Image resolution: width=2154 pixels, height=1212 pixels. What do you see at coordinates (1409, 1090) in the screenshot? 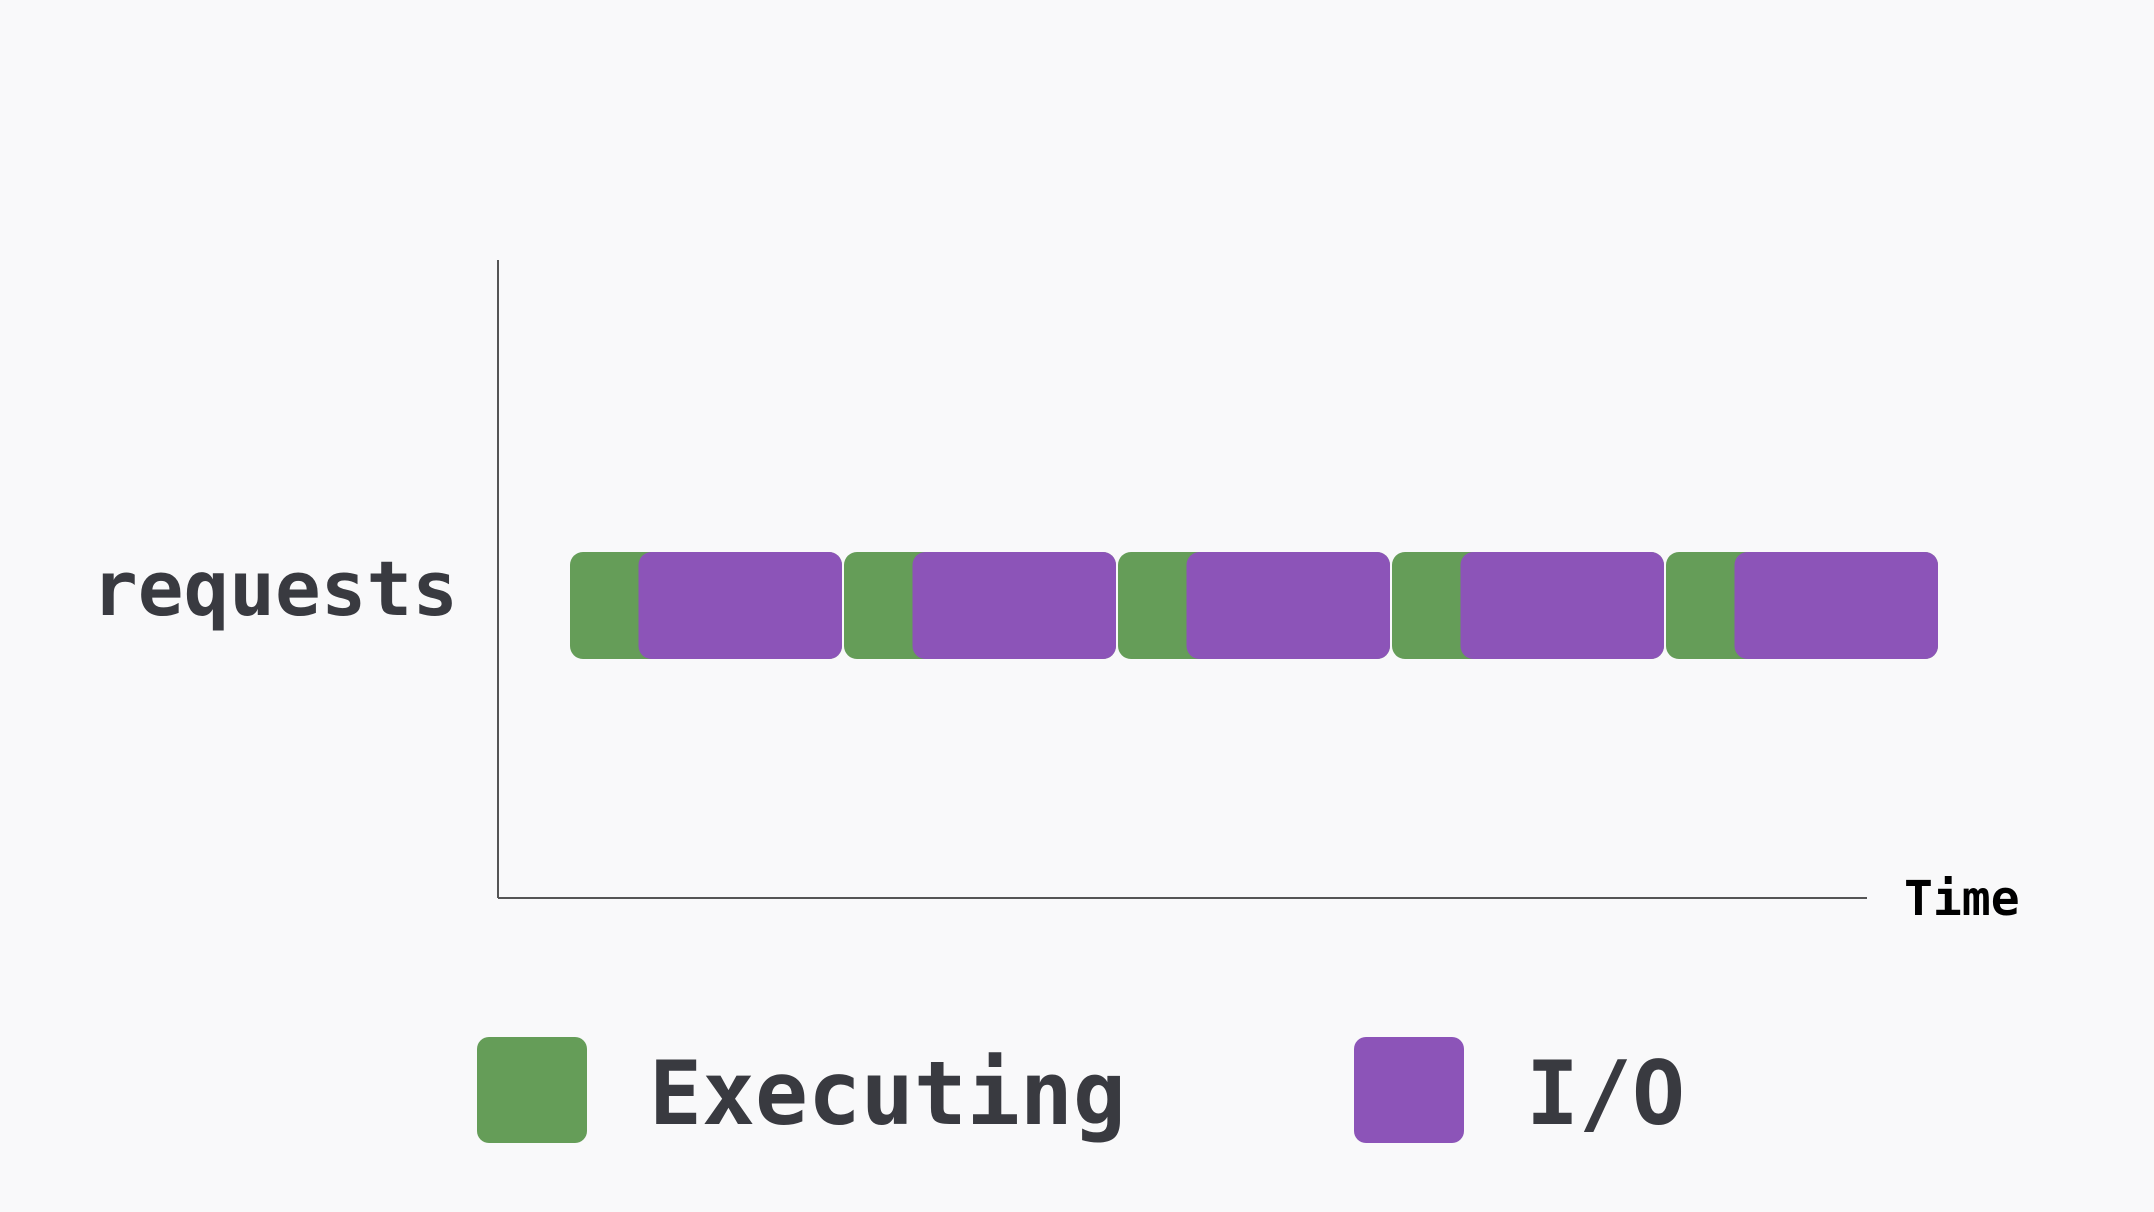
I see `legend-swatch-io` at bounding box center [1409, 1090].